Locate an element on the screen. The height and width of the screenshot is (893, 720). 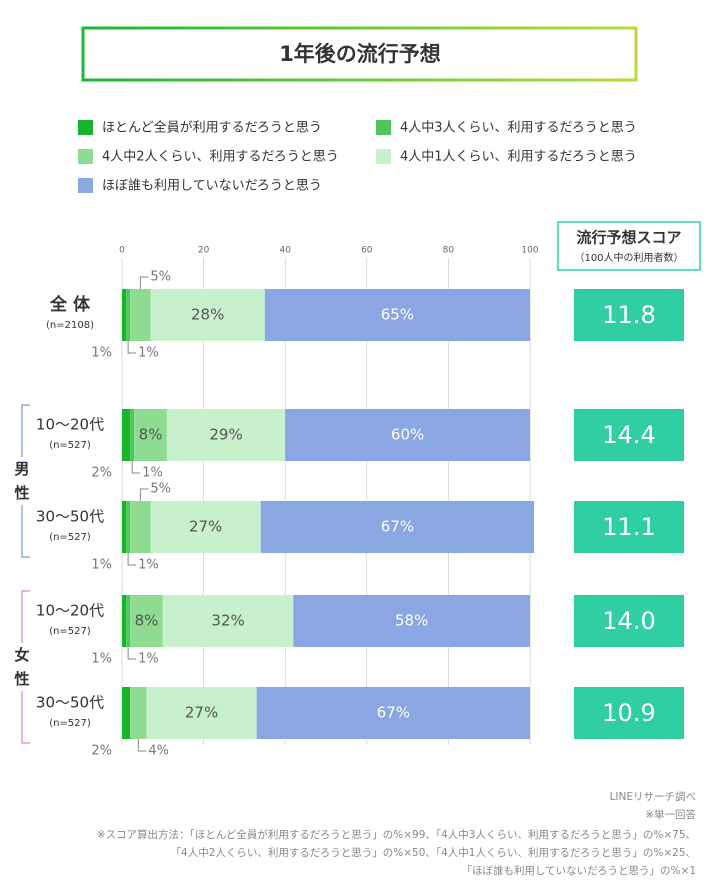
category-label: 全 体 is located at coordinates (70, 304).